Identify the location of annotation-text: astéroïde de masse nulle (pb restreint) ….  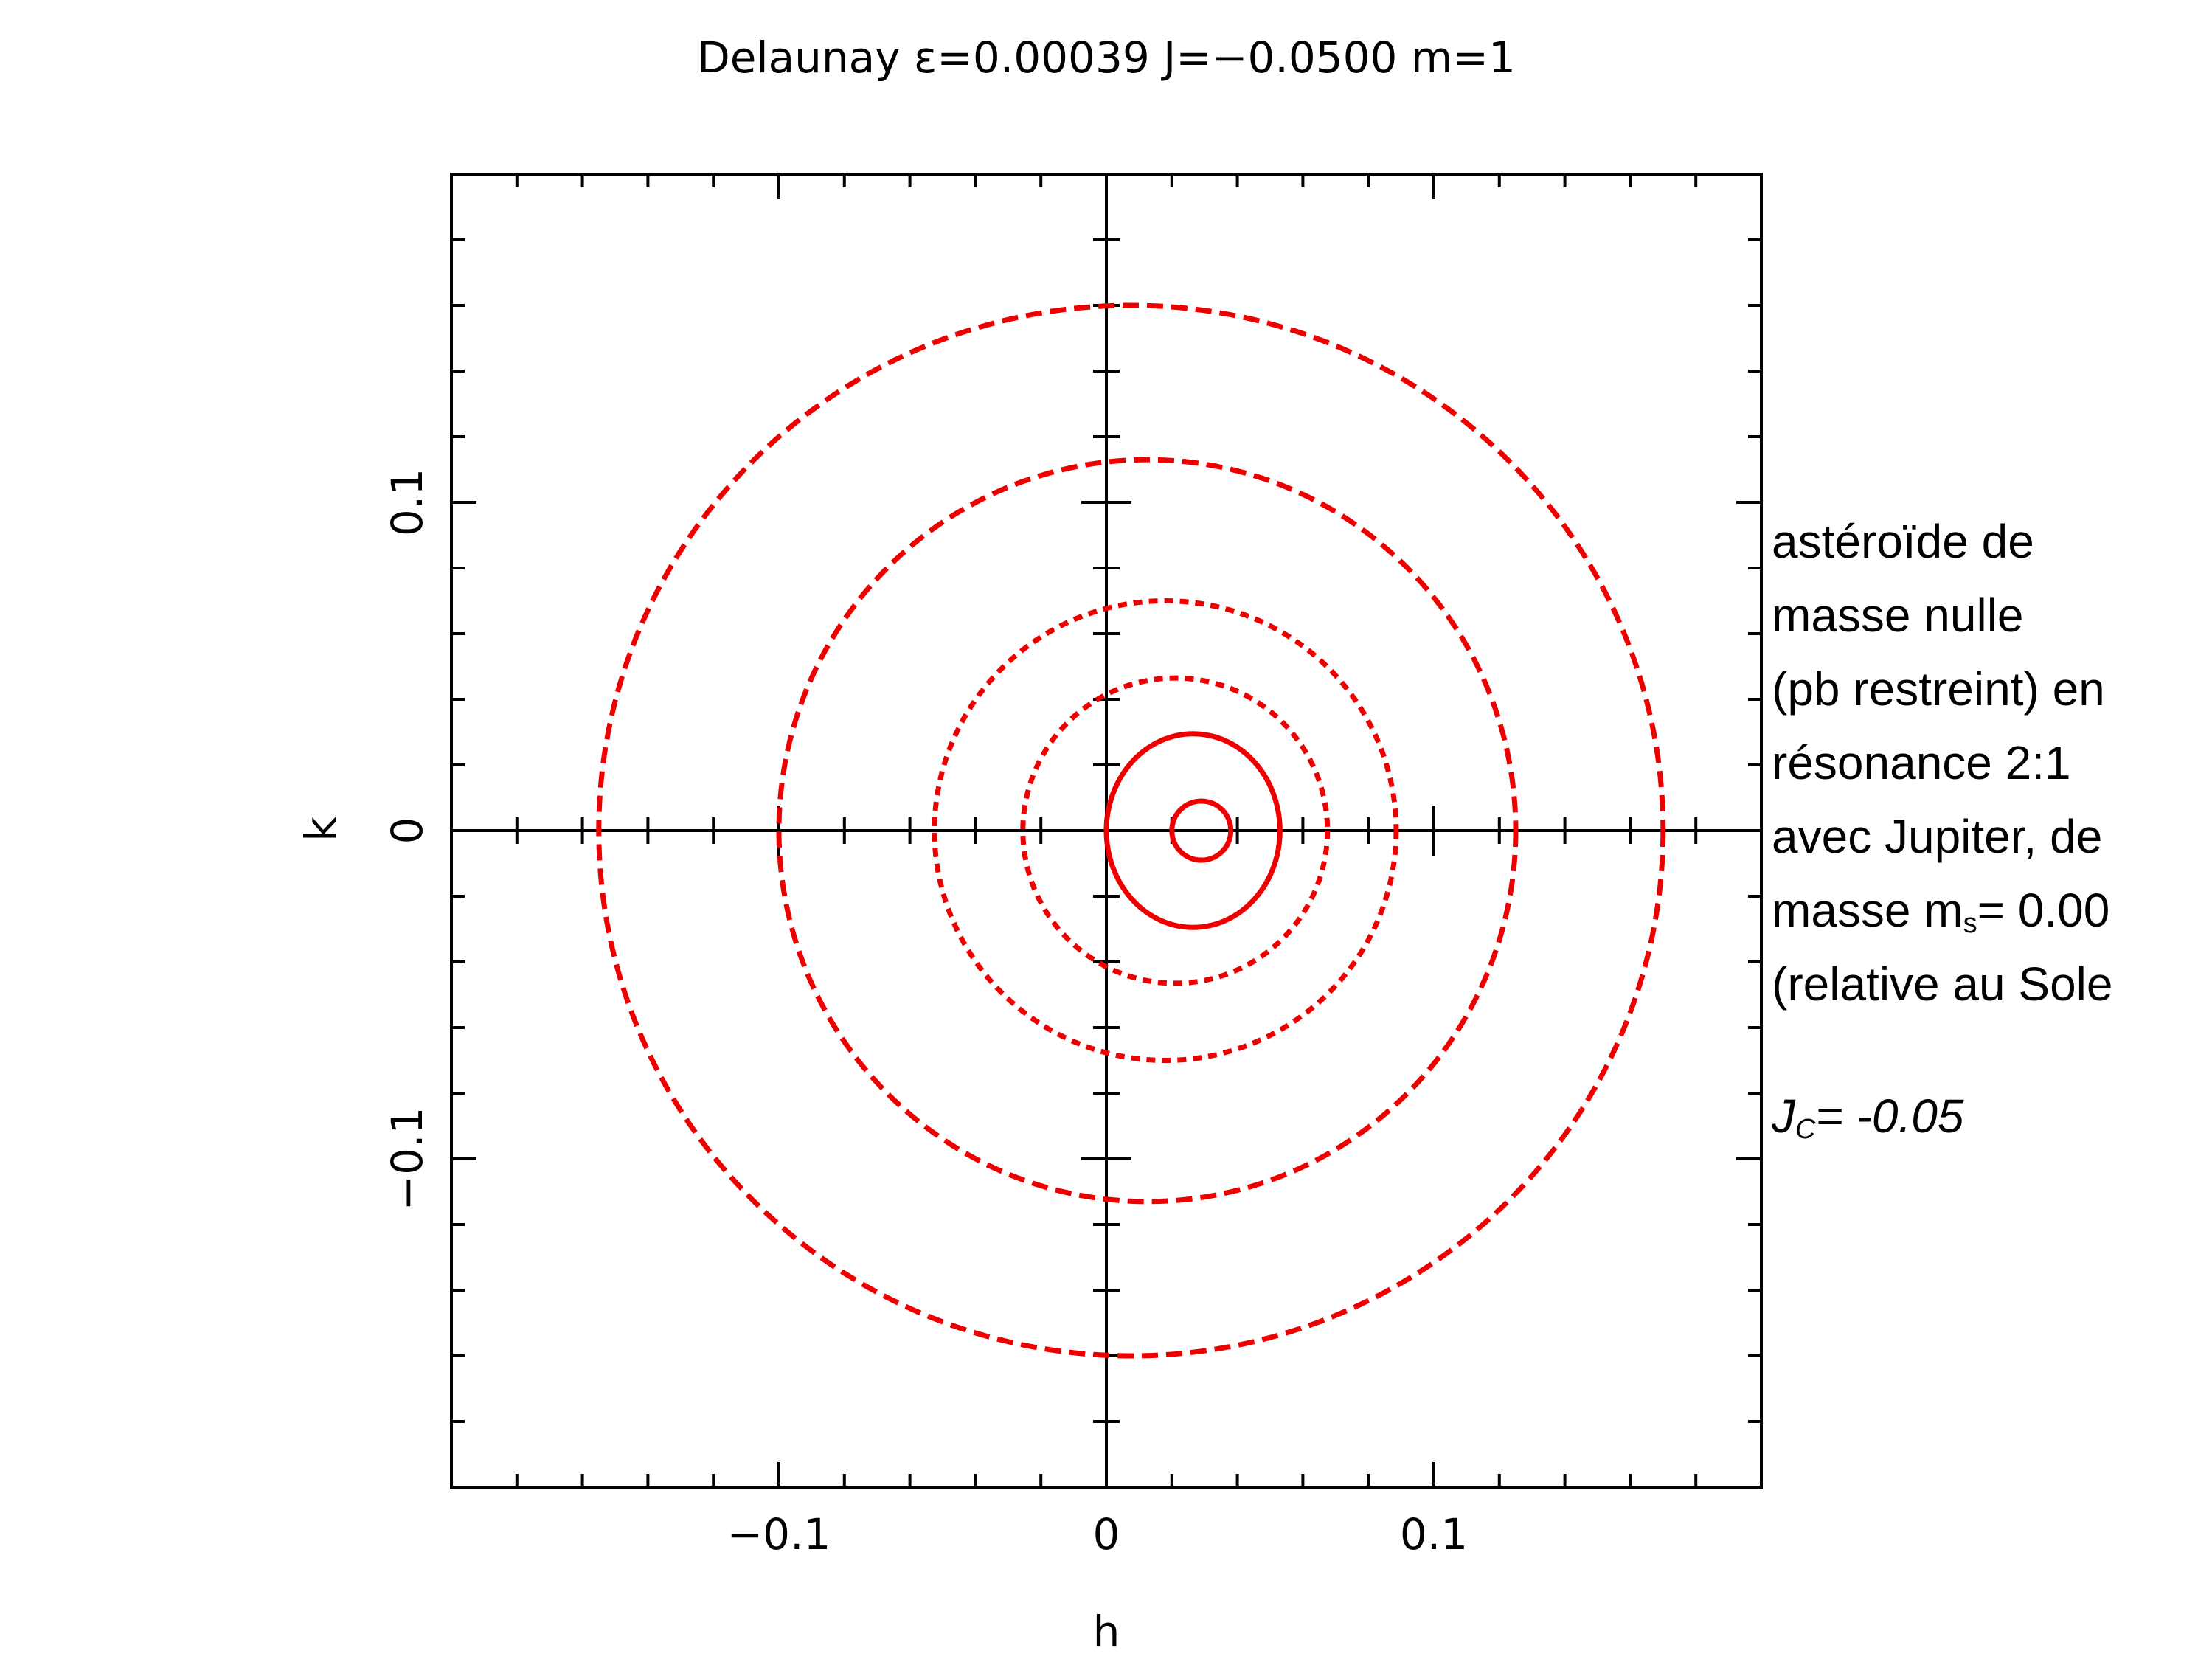
(1942, 763).